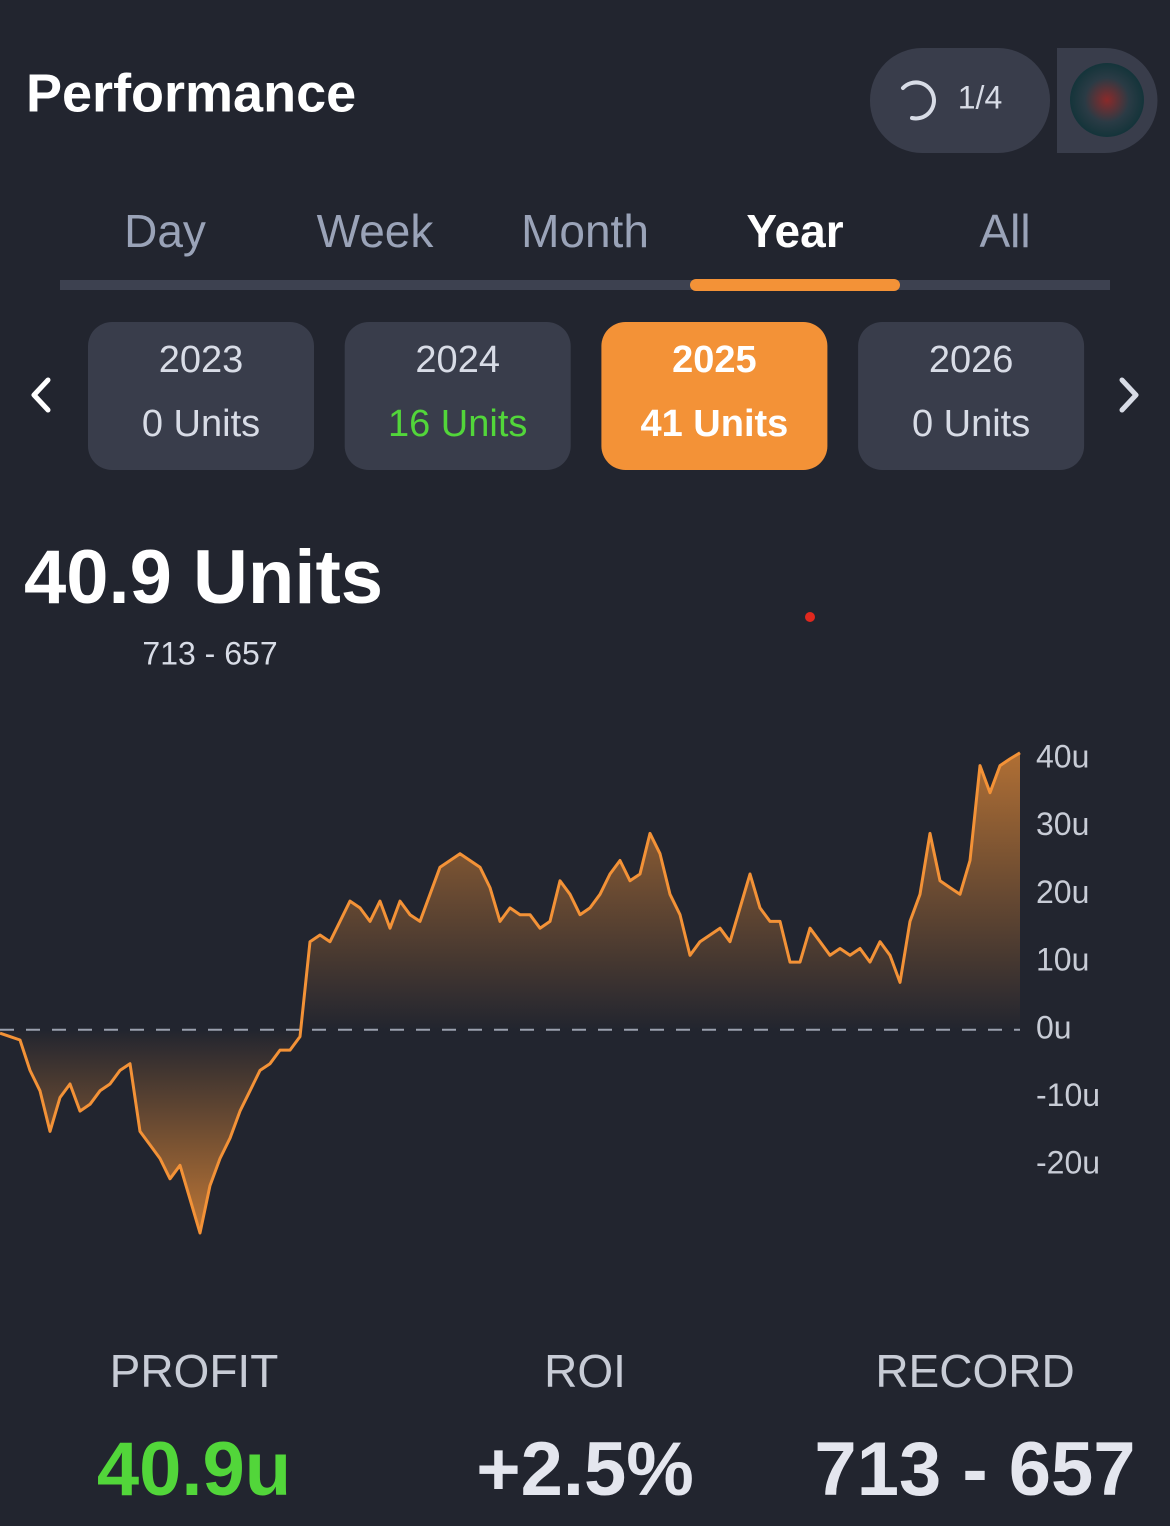 This screenshot has height=1526, width=1170. I want to click on y-tick-label: 0u, so click(1054, 1027).